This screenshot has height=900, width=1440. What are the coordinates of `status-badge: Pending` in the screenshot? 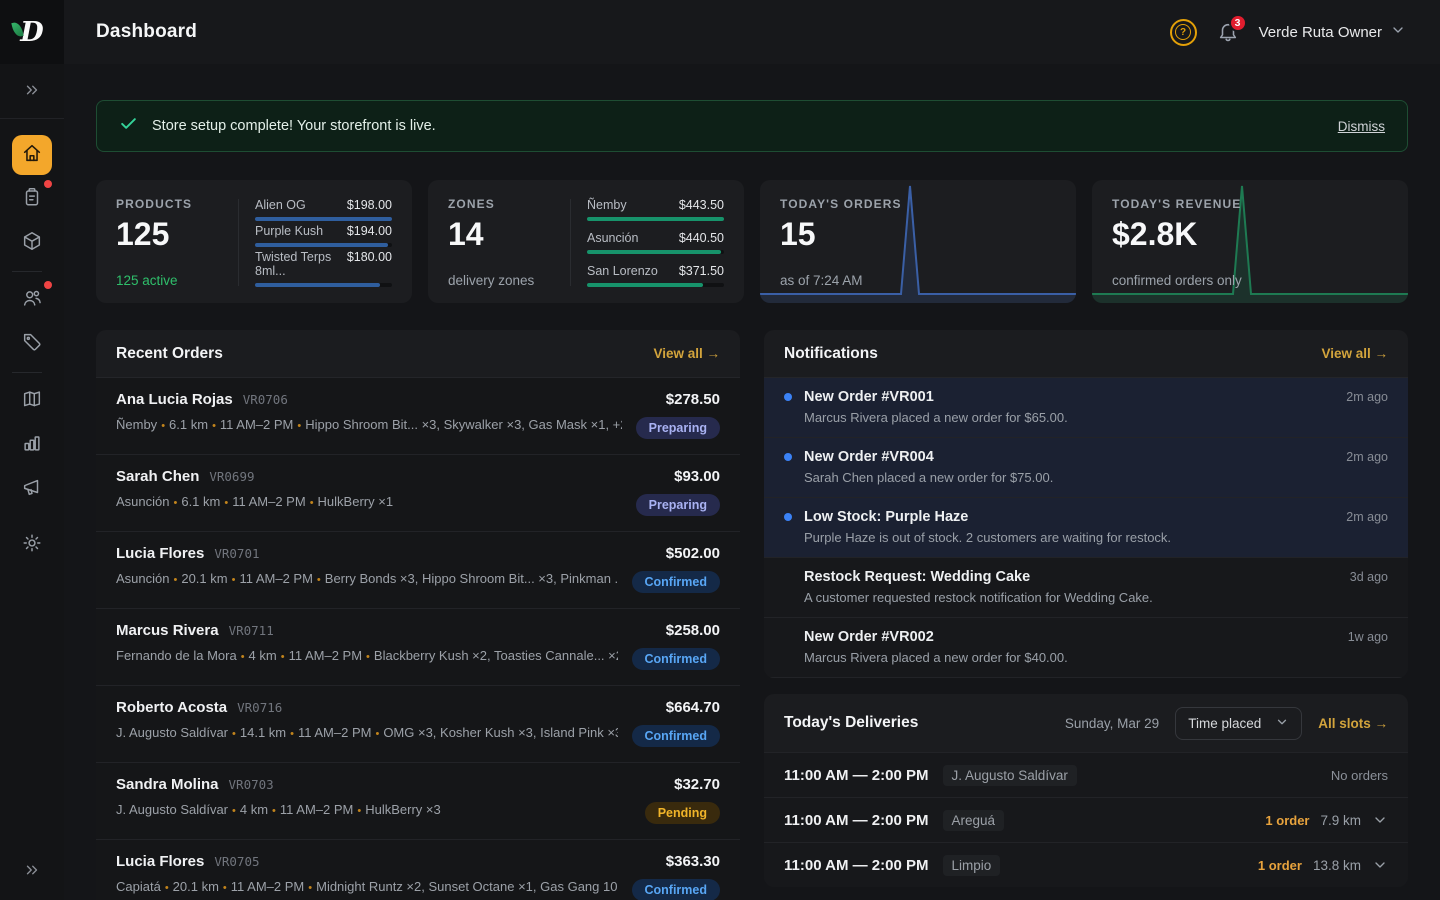 It's located at (682, 813).